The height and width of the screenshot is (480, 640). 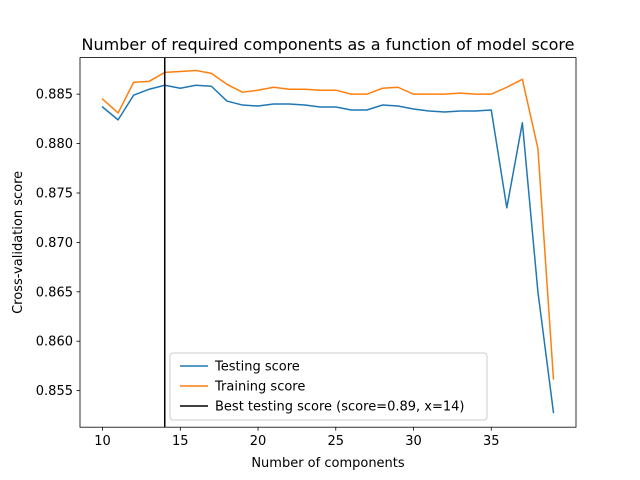 What do you see at coordinates (54, 243) in the screenshot?
I see `y-tick-label: 0.870` at bounding box center [54, 243].